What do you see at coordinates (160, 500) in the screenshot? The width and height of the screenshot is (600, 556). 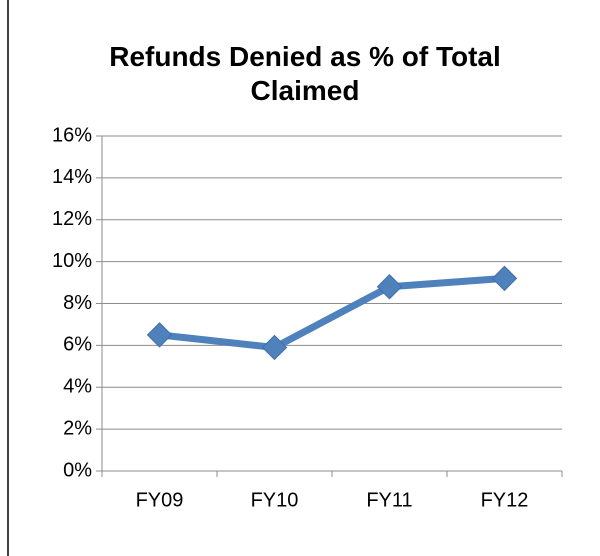 I see `x-tick-label: FY09` at bounding box center [160, 500].